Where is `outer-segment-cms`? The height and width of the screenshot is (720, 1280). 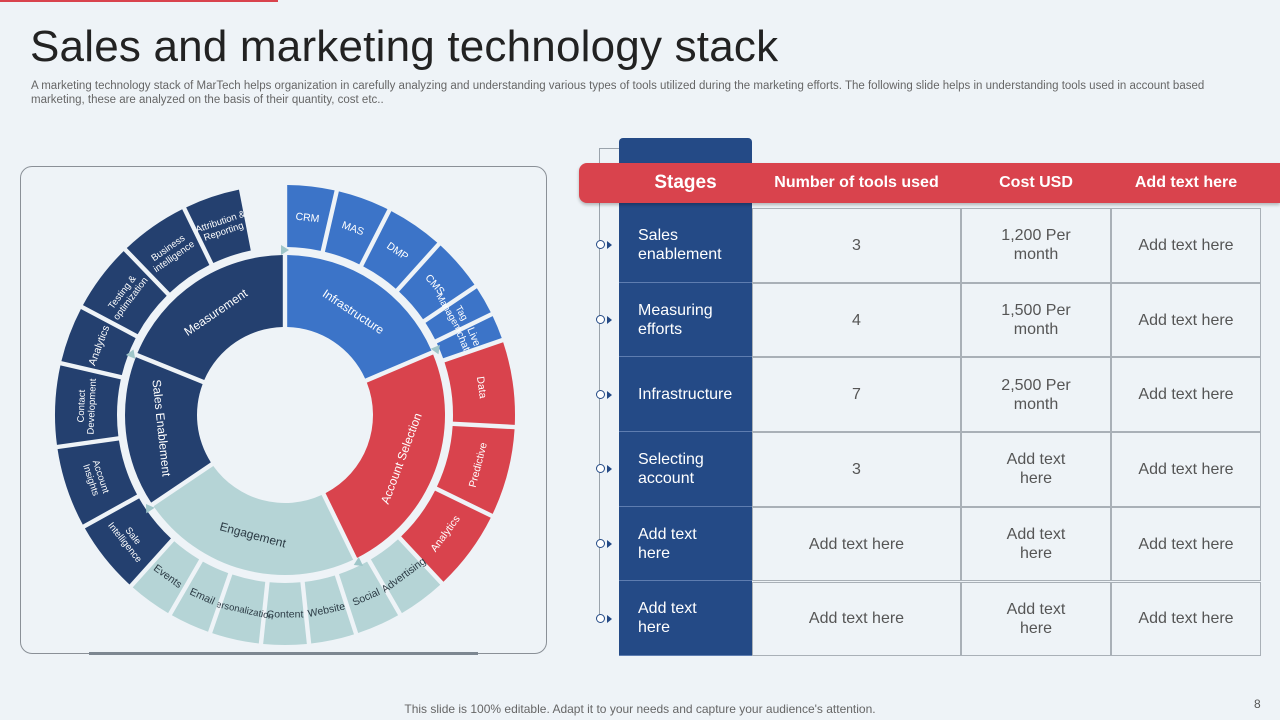
outer-segment-cms is located at coordinates (437, 282).